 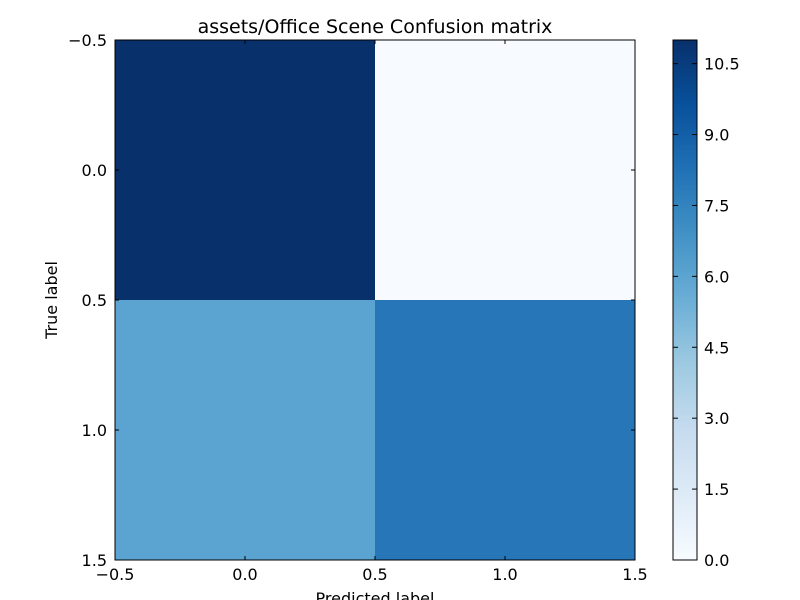 What do you see at coordinates (51, 300) in the screenshot?
I see `y-axis-label: True label` at bounding box center [51, 300].